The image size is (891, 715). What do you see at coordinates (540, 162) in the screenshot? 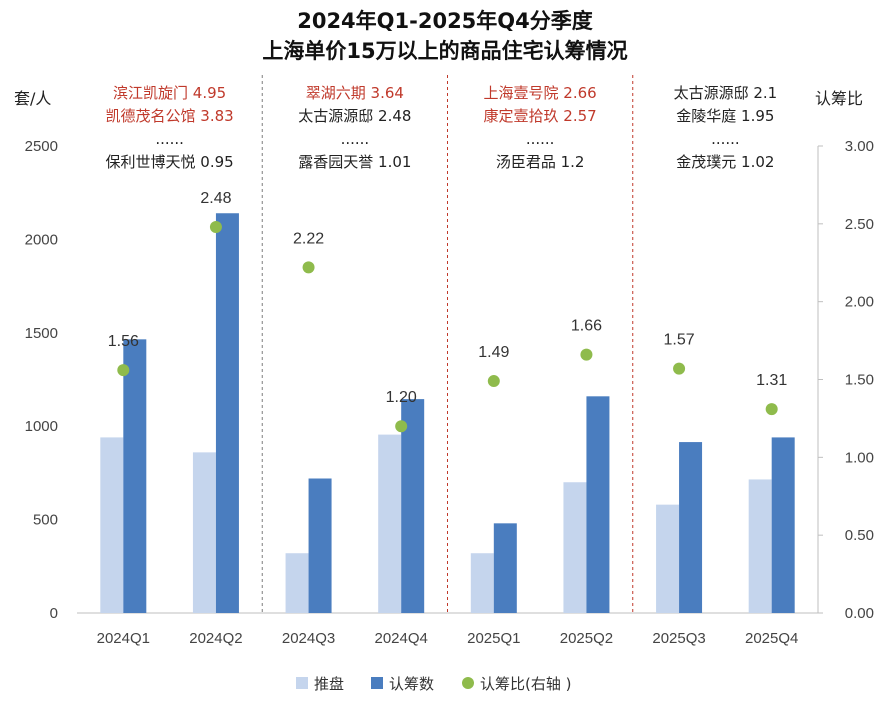
I see `annotation-line: 汤臣君品 1.2` at bounding box center [540, 162].